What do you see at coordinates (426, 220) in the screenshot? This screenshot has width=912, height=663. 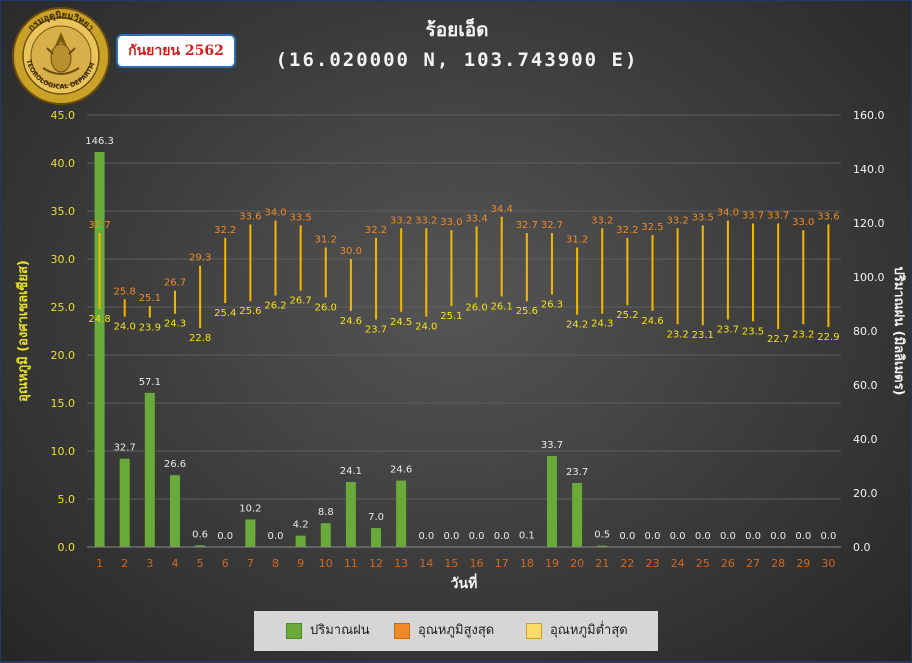 I see `tmax-data-label: 33.2` at bounding box center [426, 220].